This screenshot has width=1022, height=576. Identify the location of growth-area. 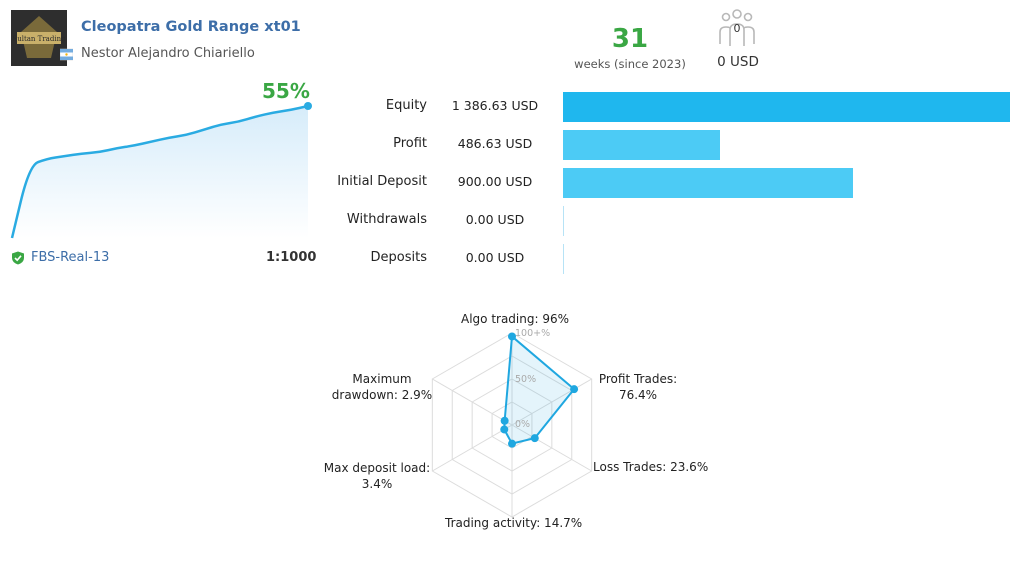
(160, 172).